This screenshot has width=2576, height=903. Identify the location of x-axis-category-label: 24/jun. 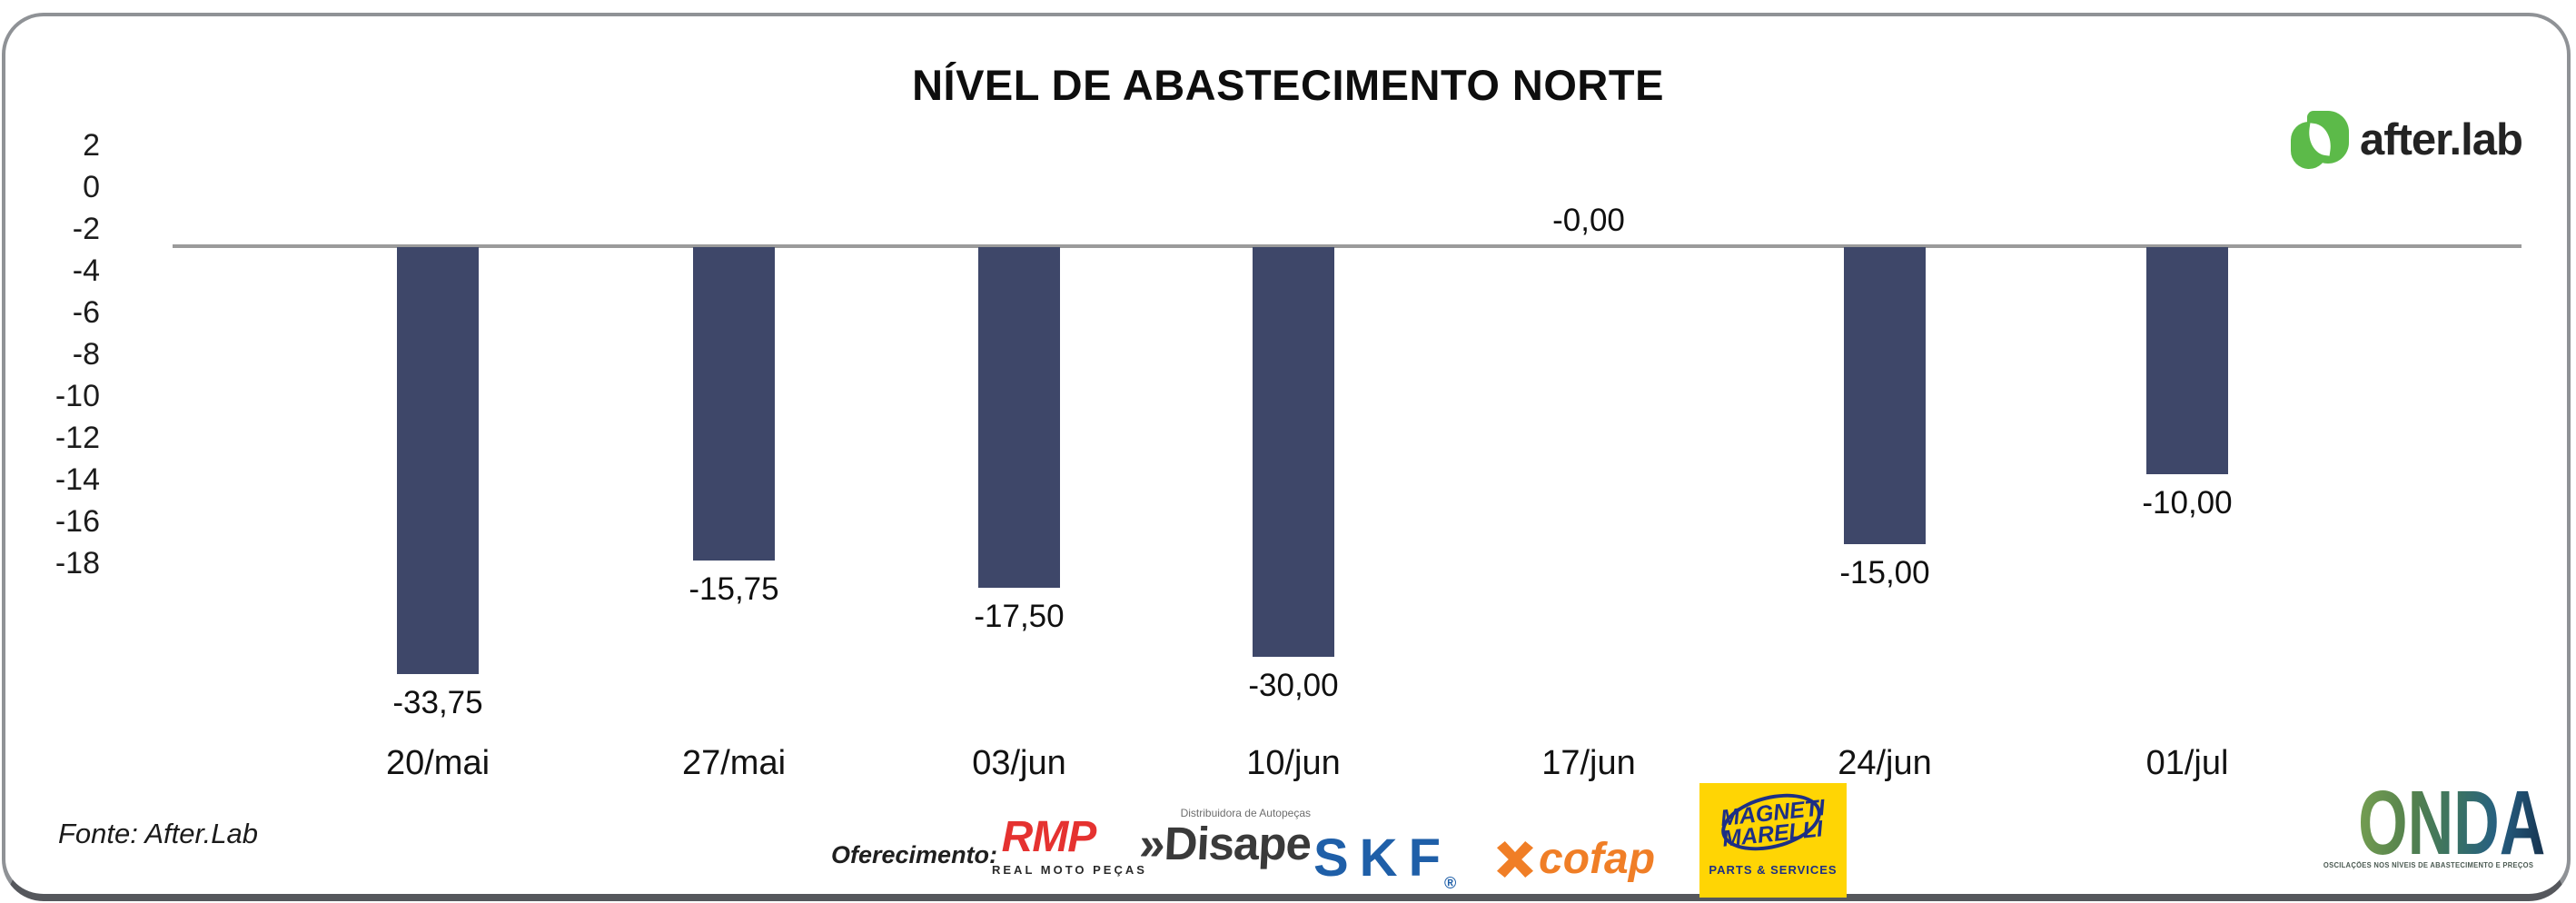
(1885, 763).